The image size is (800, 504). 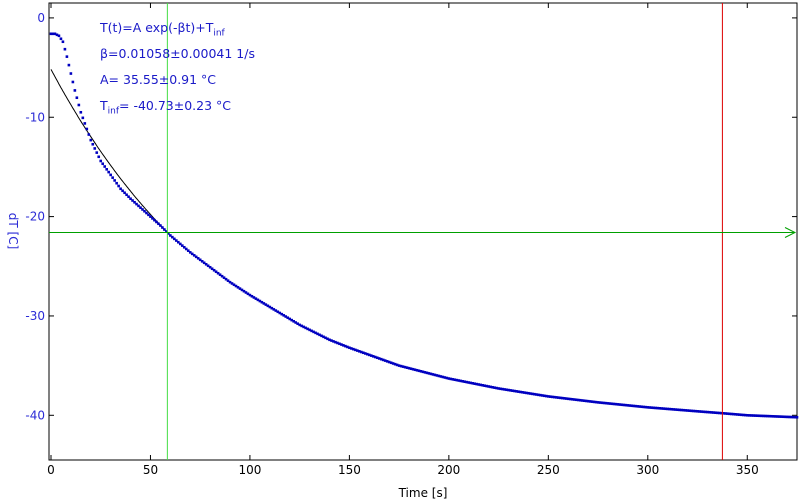 What do you see at coordinates (35, 415) in the screenshot?
I see `y-tick-label: -40` at bounding box center [35, 415].